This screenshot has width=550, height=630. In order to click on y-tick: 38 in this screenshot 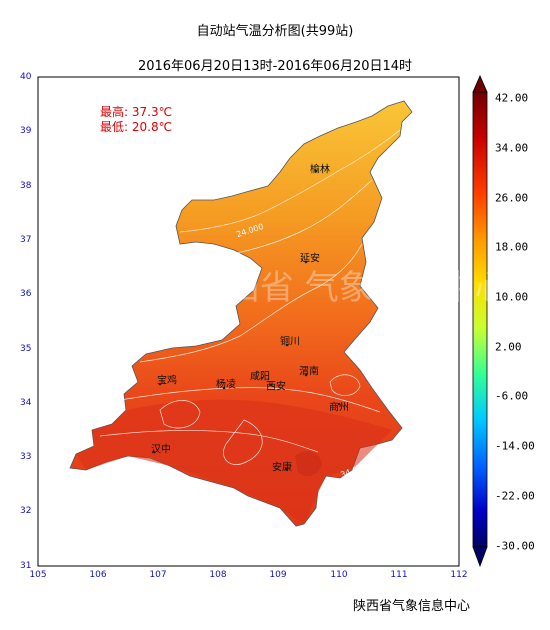, I will do `click(26, 186)`.